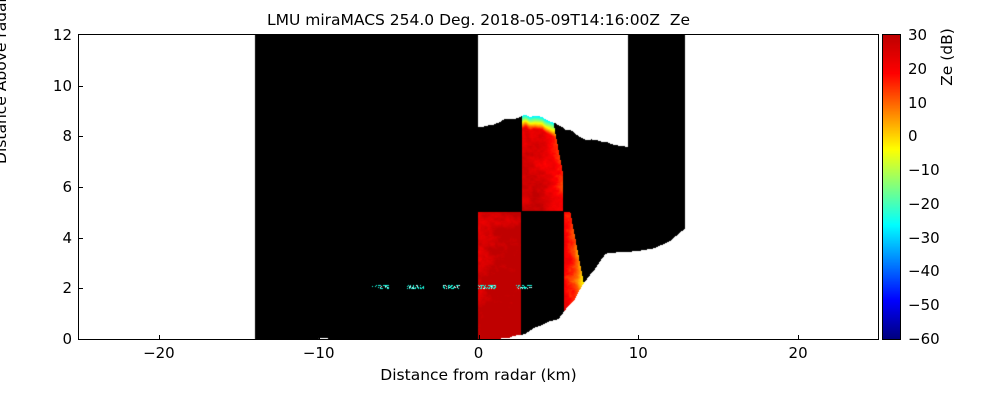 Image resolution: width=1000 pixels, height=400 pixels. Describe the element at coordinates (798, 353) in the screenshot. I see `x-tick-label: 20` at that location.